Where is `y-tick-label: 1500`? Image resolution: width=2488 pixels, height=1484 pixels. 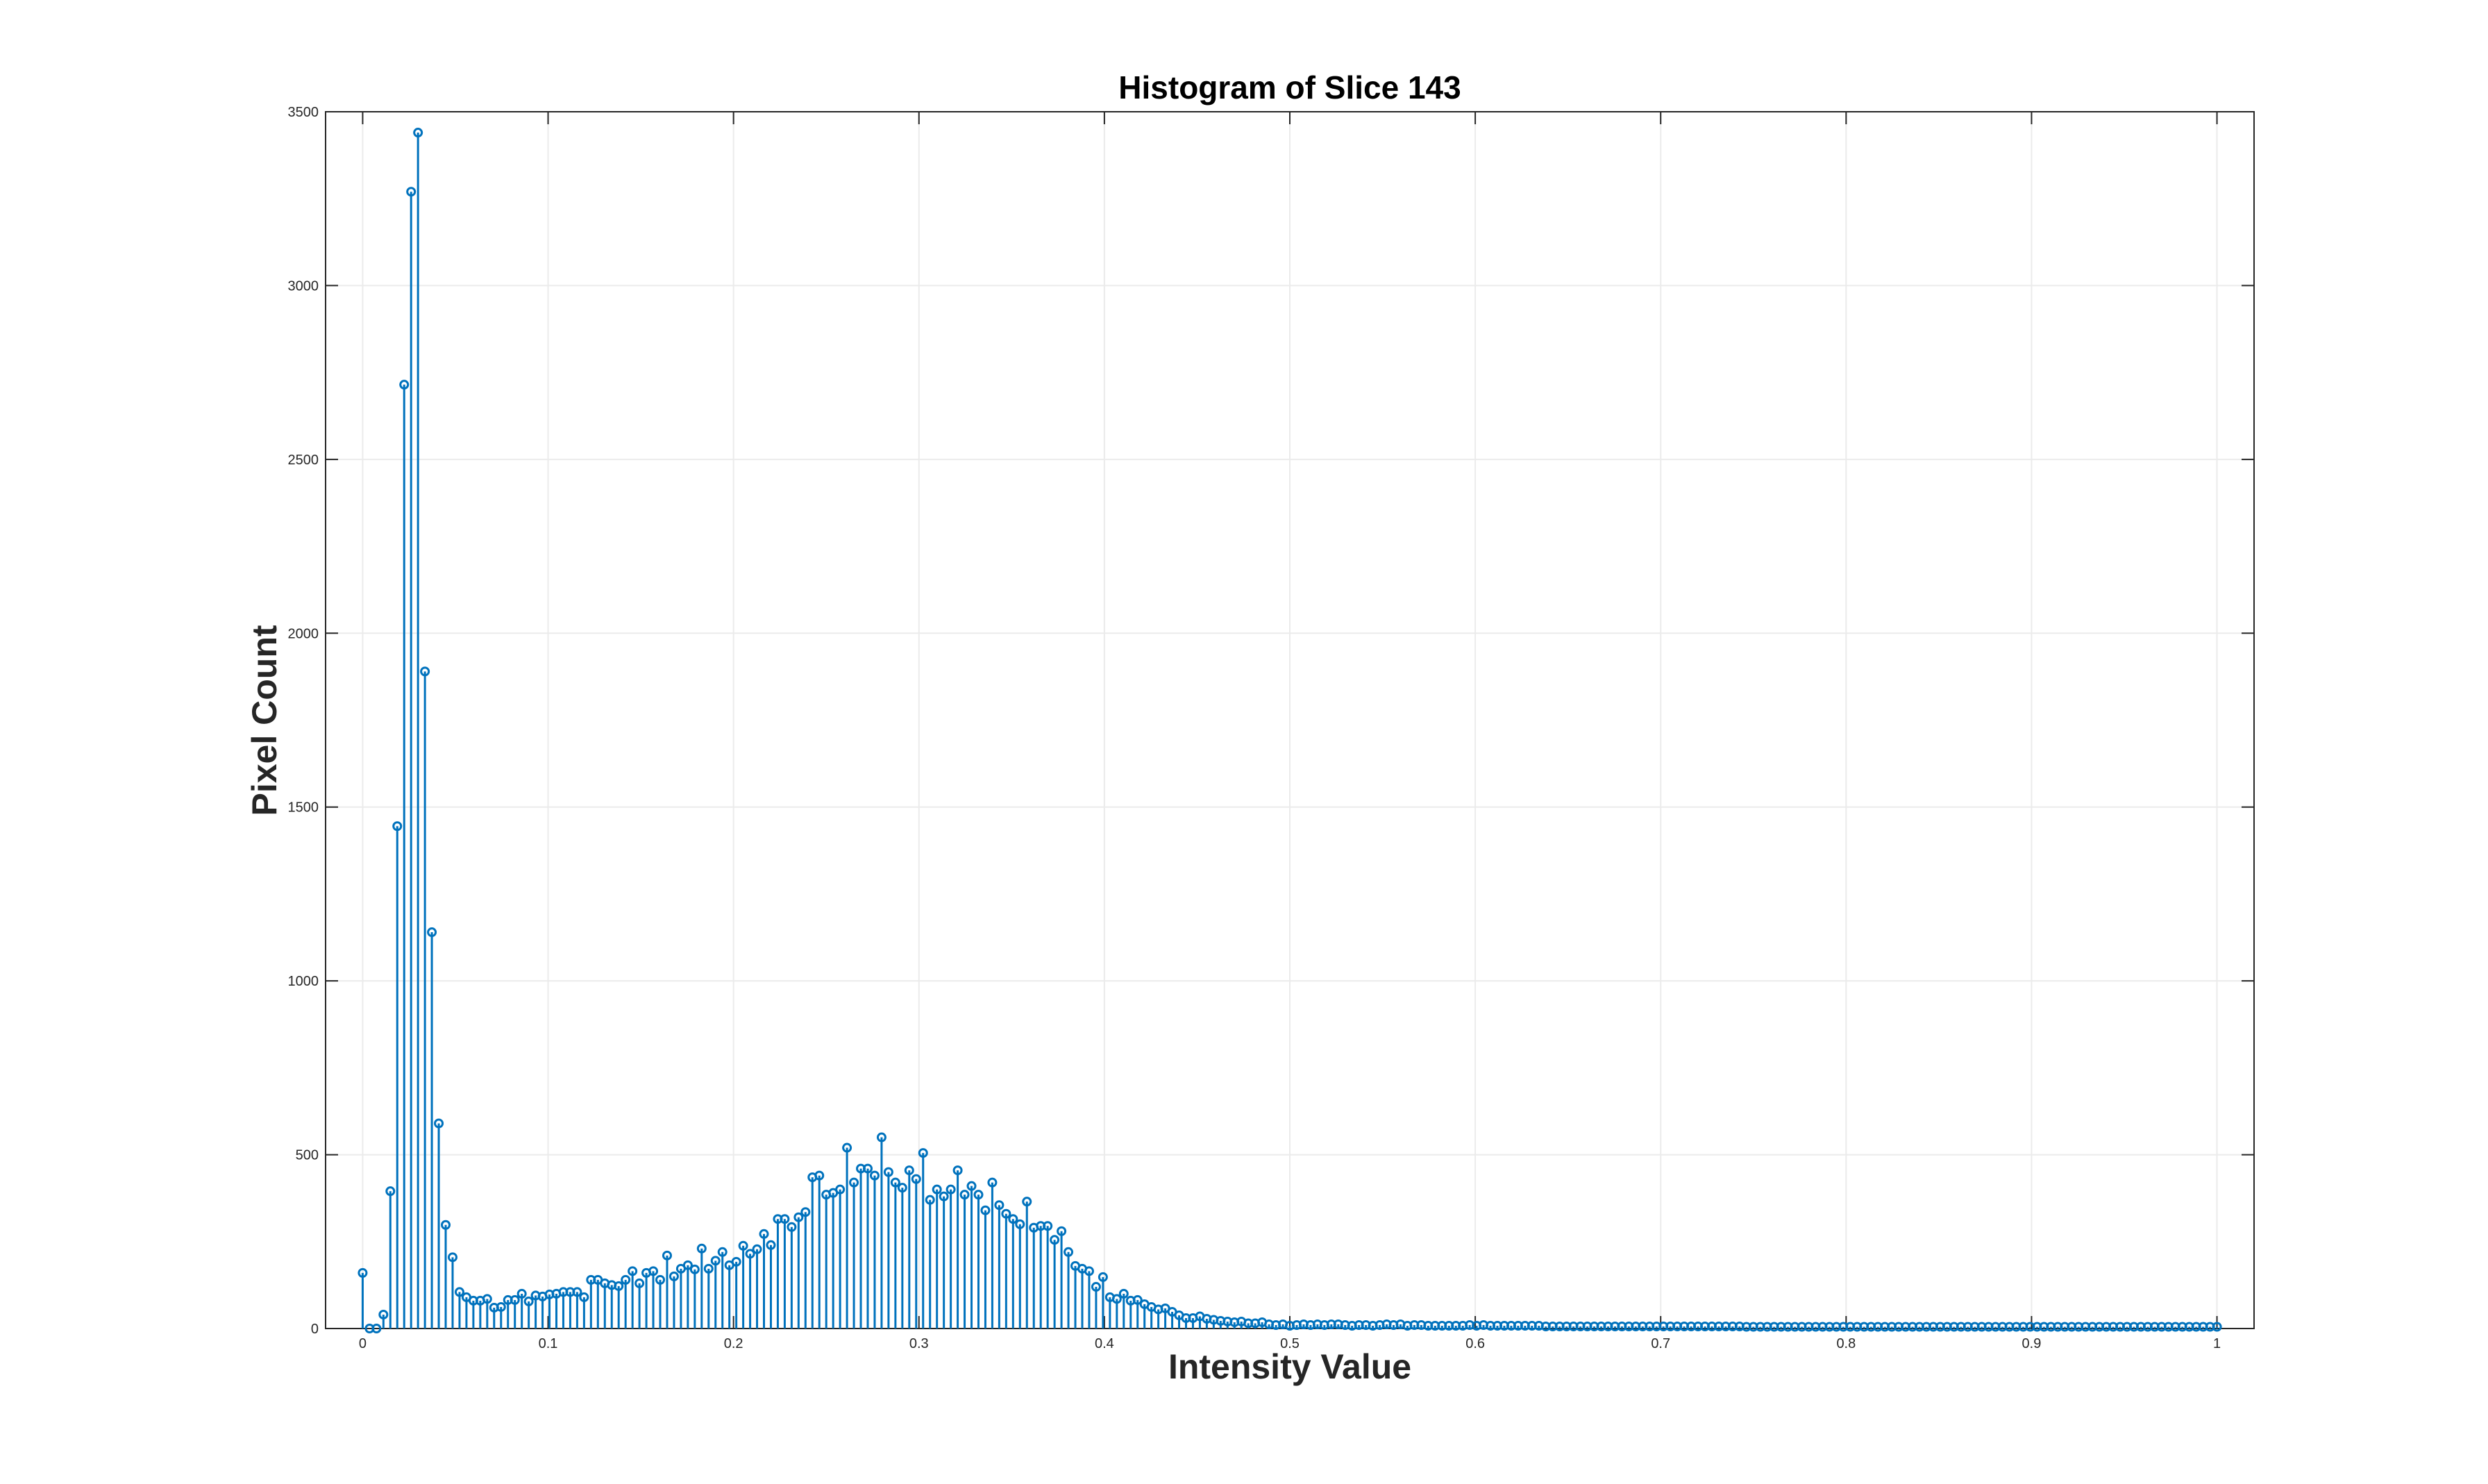
y-tick-label: 1500 is located at coordinates (304, 808).